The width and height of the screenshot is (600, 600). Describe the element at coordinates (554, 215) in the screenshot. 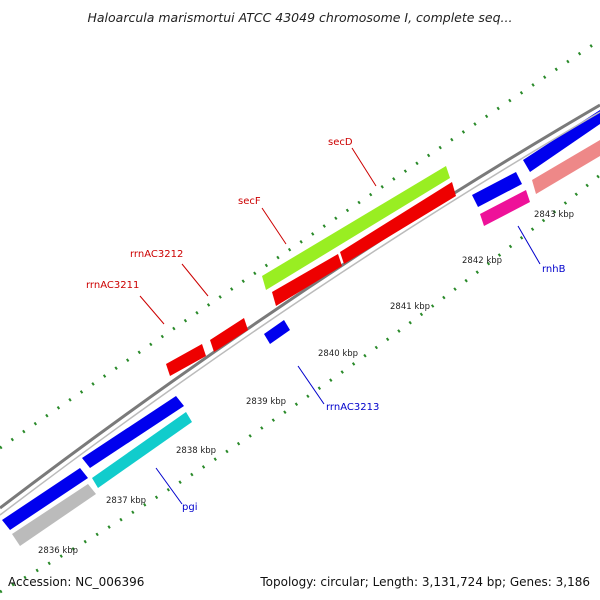

I see `tick-label: 2843 kbp` at that location.